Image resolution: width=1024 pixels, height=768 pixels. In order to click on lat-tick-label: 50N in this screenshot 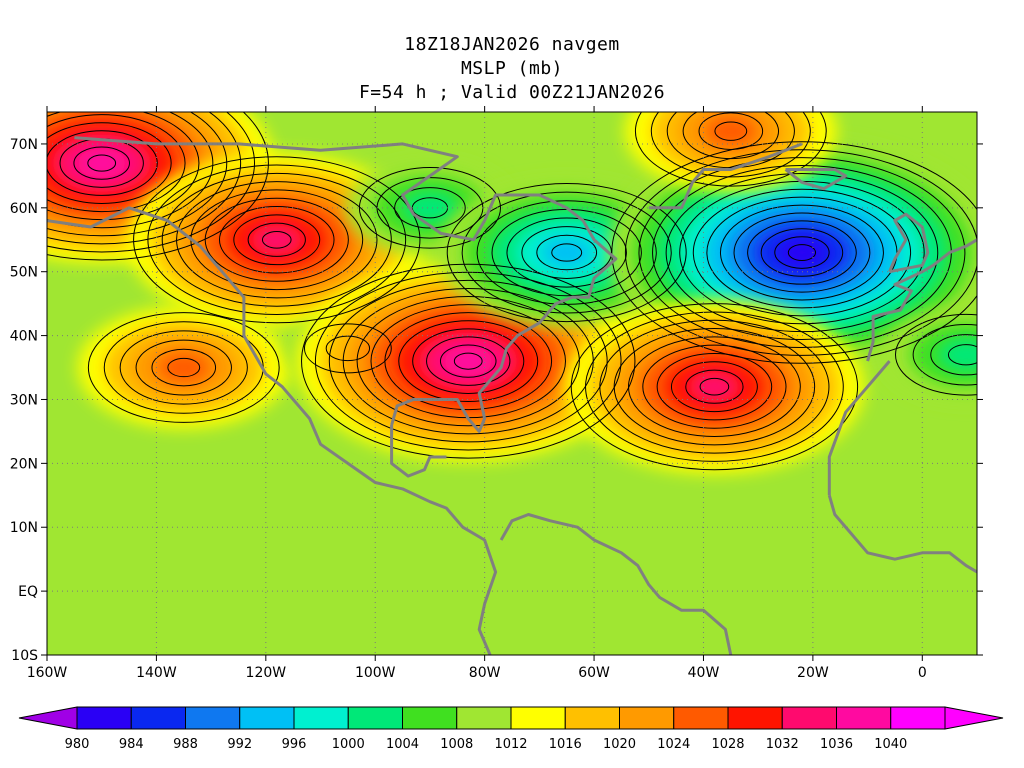, I will do `click(24, 273)`.